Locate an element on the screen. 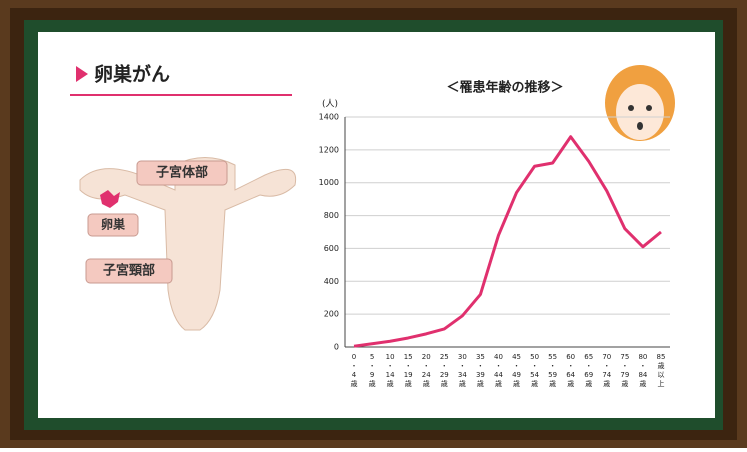 Image resolution: width=747 pixels, height=452 pixels. x-tick-label-part: 60 is located at coordinates (570, 357).